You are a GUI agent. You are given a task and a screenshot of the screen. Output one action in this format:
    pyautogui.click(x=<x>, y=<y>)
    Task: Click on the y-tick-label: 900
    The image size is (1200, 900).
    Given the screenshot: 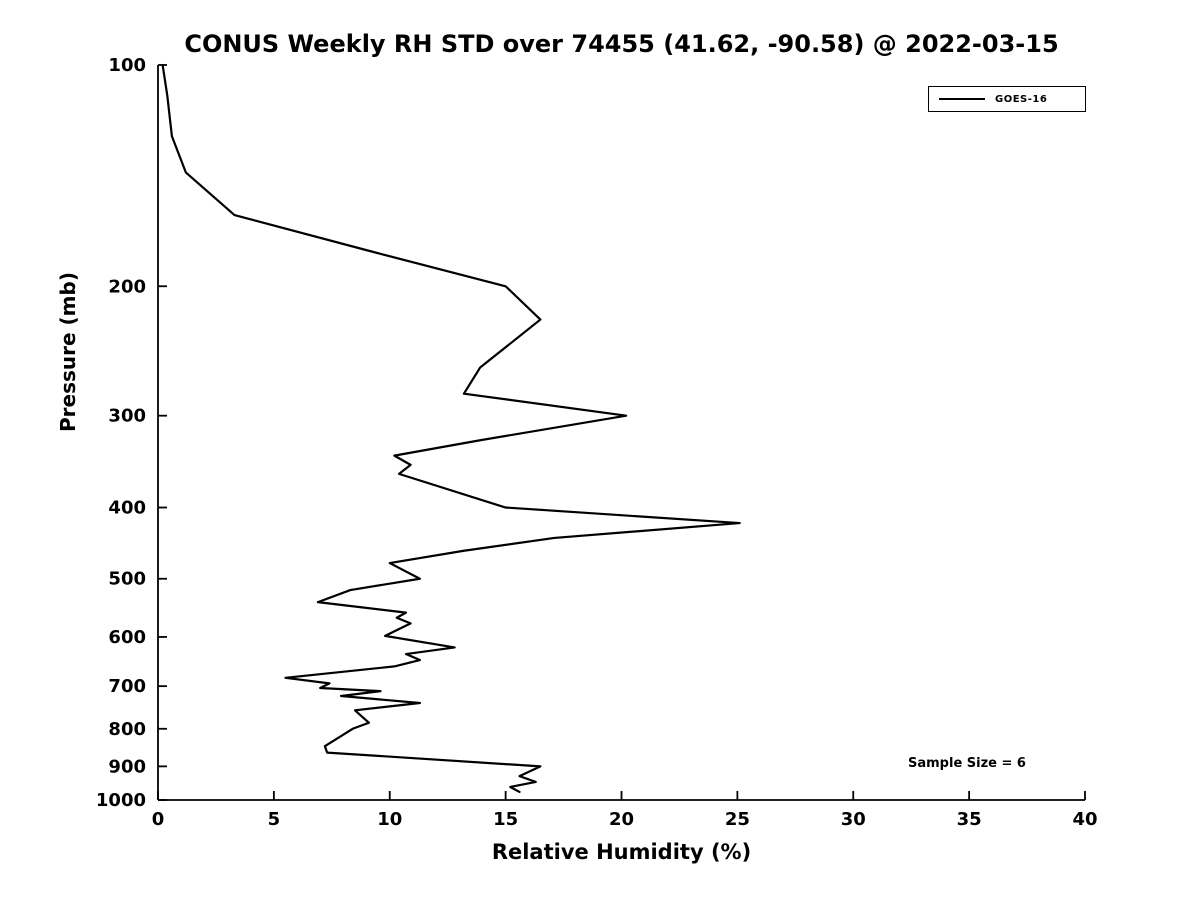 What is the action you would take?
    pyautogui.click(x=127, y=766)
    